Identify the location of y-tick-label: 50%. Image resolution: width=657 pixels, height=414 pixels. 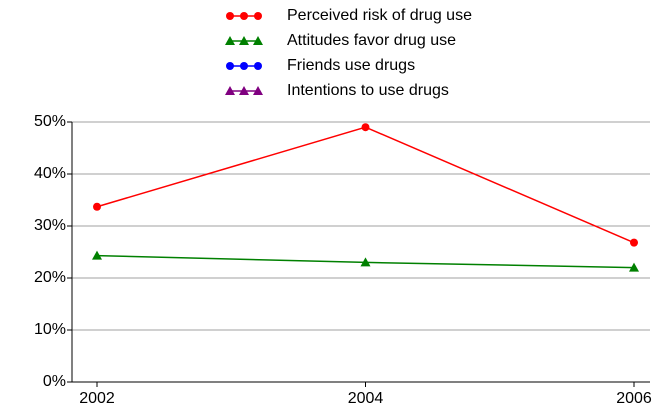
(50, 121).